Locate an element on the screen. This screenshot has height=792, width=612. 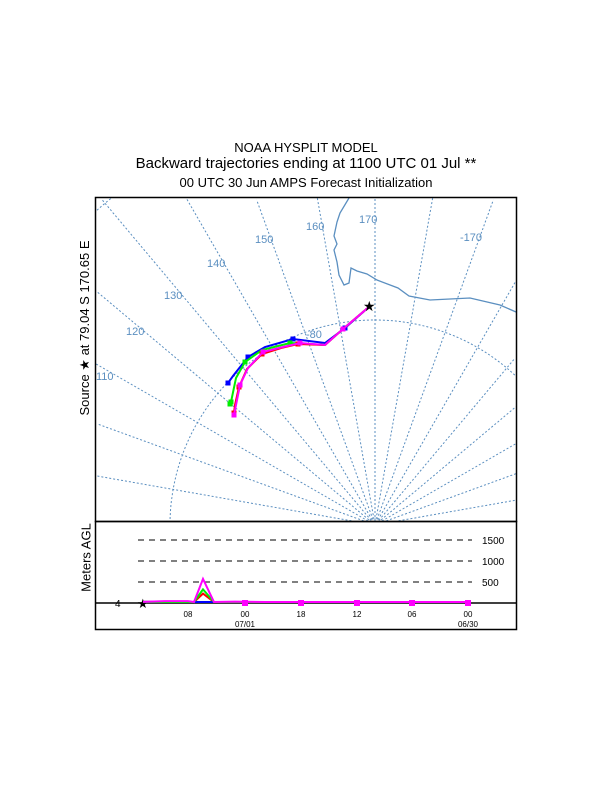
time-tick-label: 18 is located at coordinates (301, 614).